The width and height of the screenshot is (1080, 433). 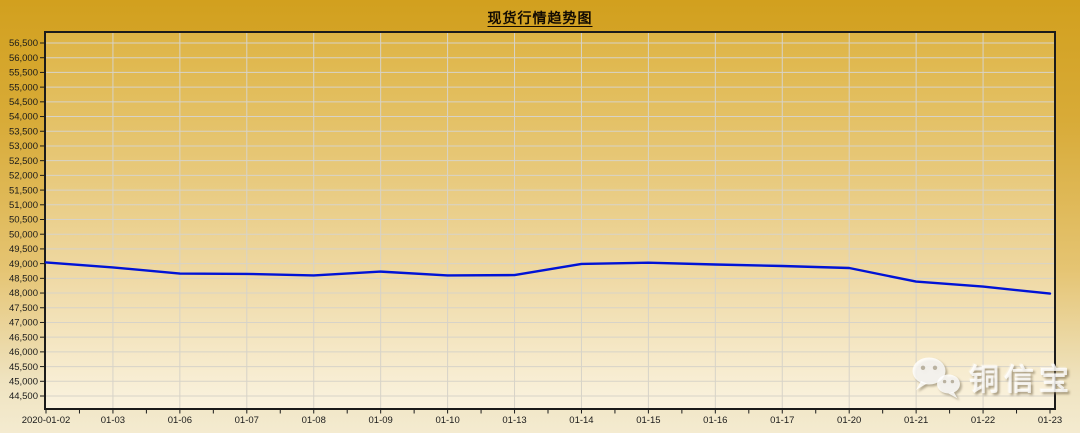 I want to click on y-tick-label: 45,000, so click(x=23, y=381).